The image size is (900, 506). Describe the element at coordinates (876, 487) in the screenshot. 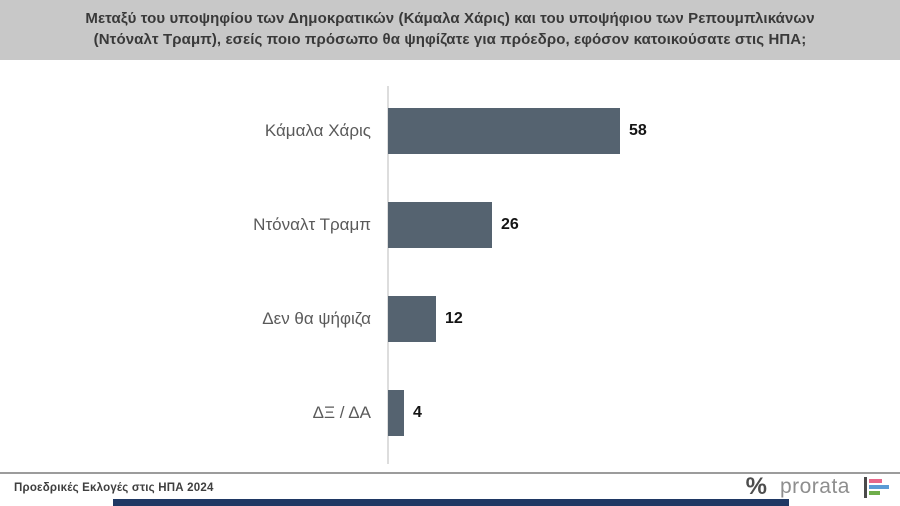

I see `mini-barchart-icon` at that location.